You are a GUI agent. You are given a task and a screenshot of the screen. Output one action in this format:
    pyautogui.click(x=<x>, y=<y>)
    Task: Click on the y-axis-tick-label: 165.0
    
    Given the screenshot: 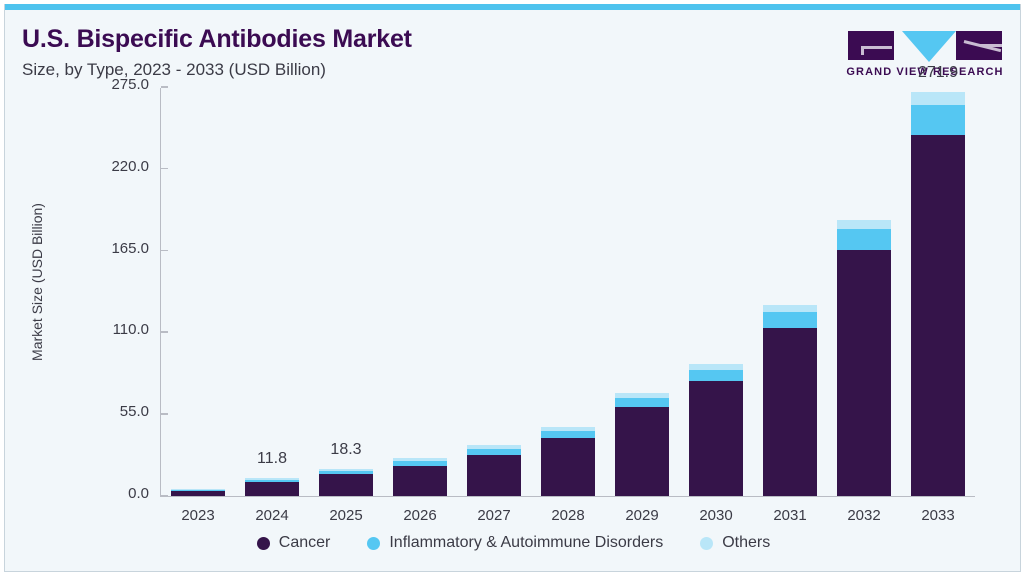 What is the action you would take?
    pyautogui.click(x=130, y=248)
    